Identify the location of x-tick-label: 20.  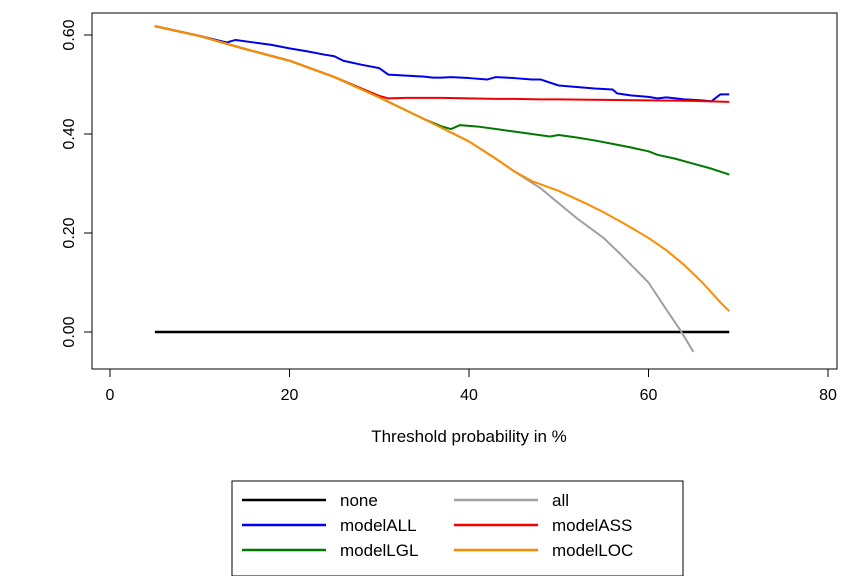
(290, 395).